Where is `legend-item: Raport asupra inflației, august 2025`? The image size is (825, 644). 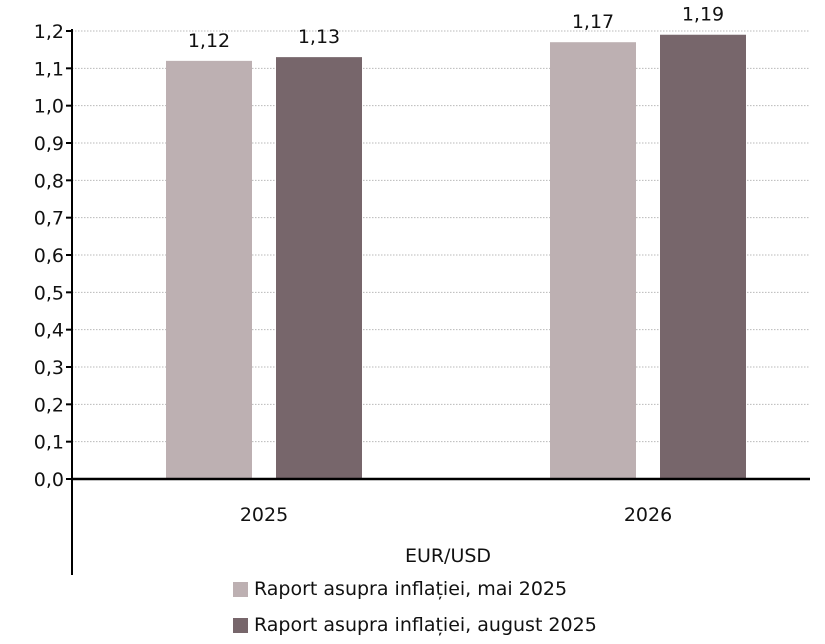
legend-item: Raport asupra inflației, august 2025 is located at coordinates (415, 625).